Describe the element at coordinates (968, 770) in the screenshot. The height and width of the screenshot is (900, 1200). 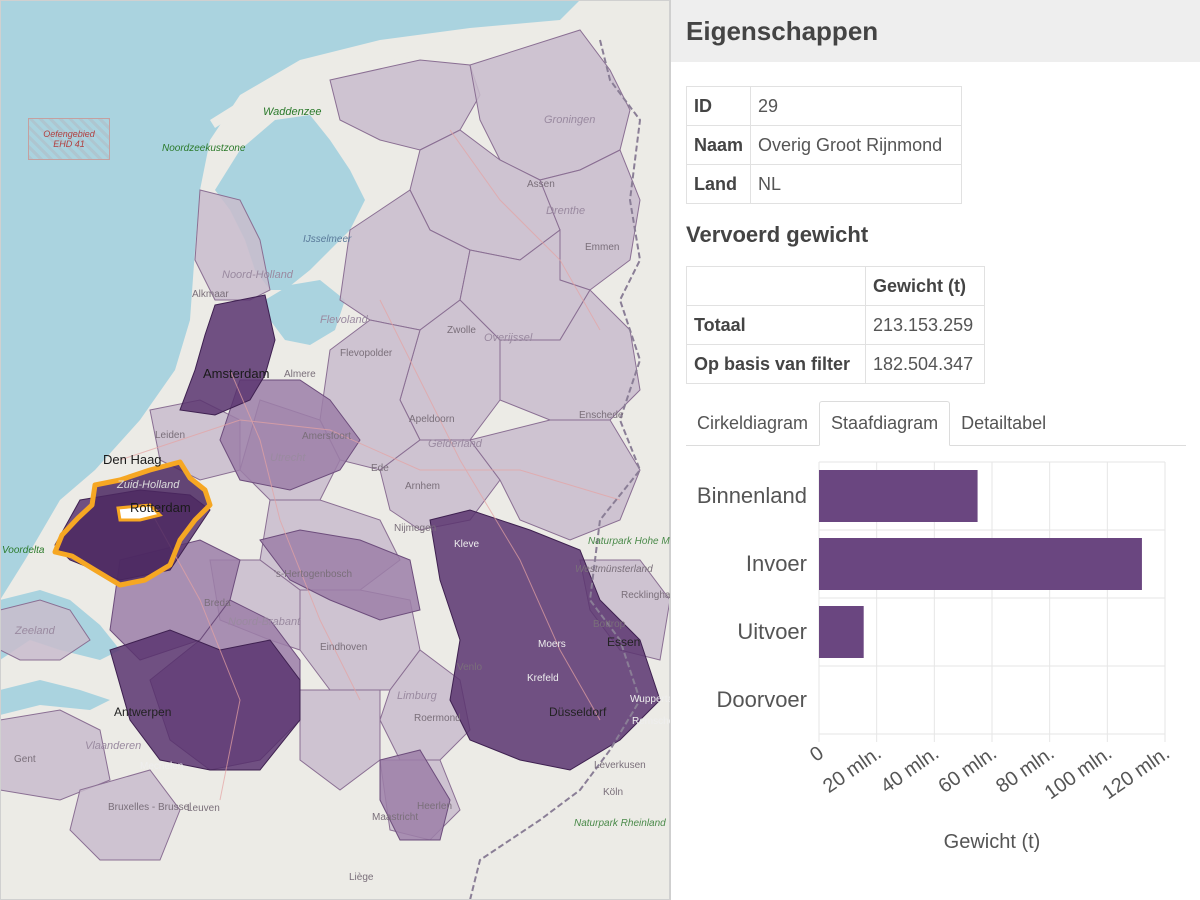
I see `x-tick-label: 60 mln.` at that location.